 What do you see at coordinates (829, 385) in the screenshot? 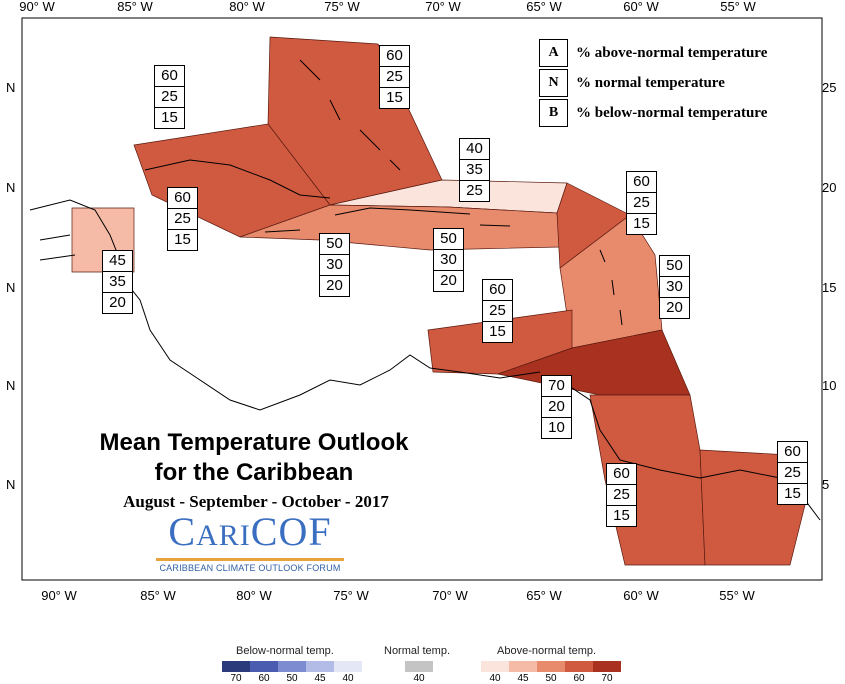
I see `lat-right-label: 10` at bounding box center [829, 385].